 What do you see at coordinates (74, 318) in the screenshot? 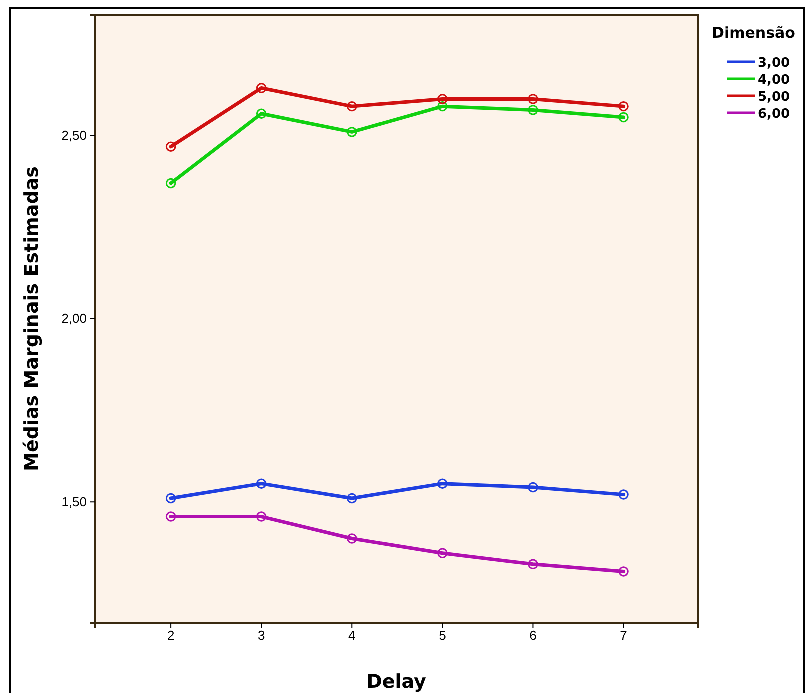
I see `y-tick-label: 2,00` at bounding box center [74, 318].